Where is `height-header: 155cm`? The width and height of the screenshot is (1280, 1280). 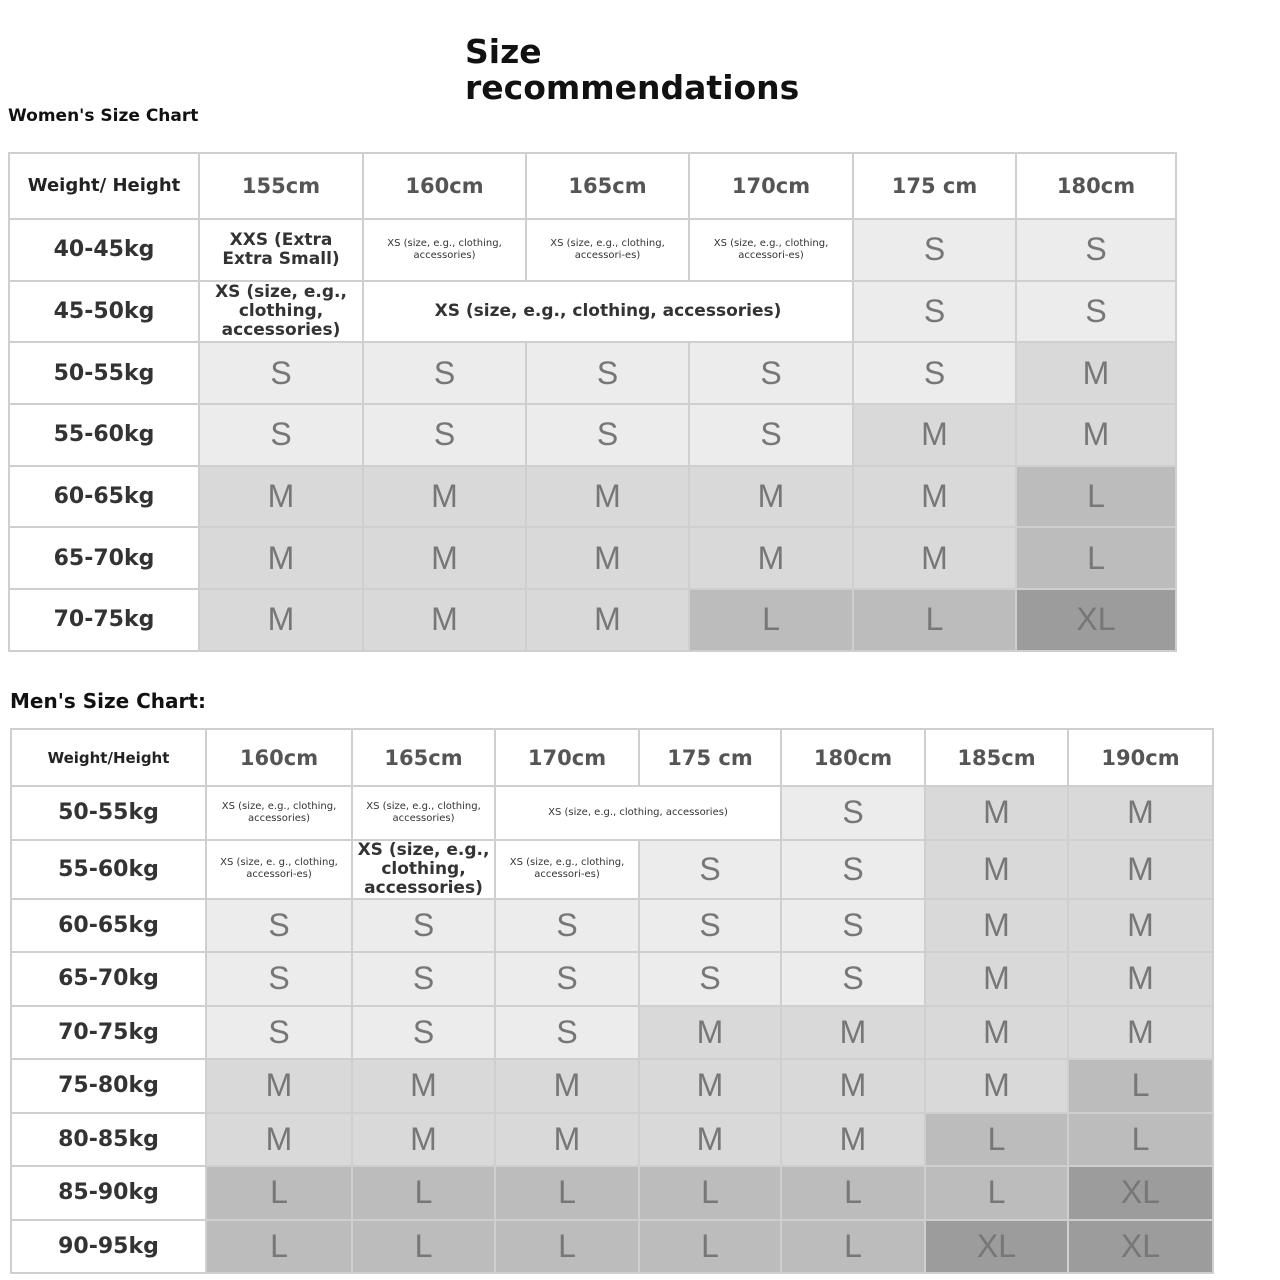
height-header: 155cm is located at coordinates (281, 186).